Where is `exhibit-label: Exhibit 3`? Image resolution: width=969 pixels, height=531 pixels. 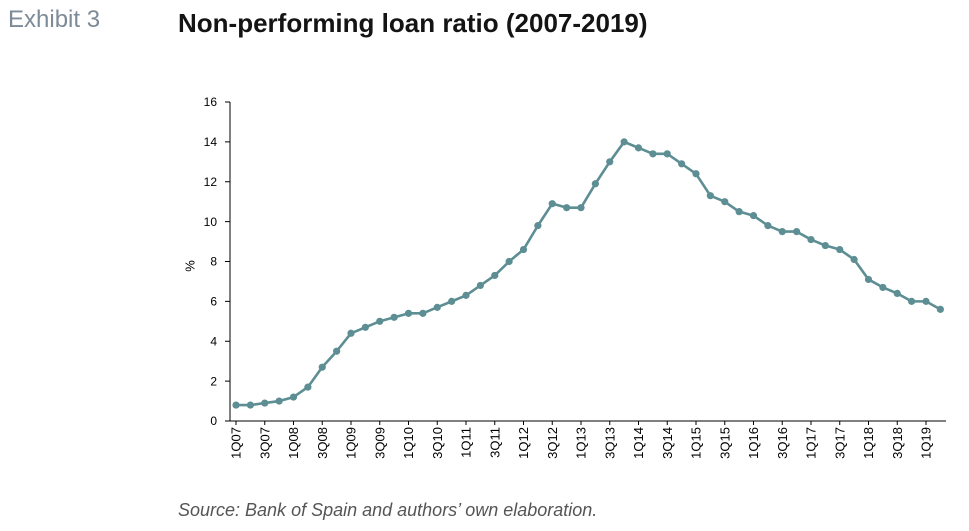
exhibit-label: Exhibit 3 is located at coordinates (54, 19).